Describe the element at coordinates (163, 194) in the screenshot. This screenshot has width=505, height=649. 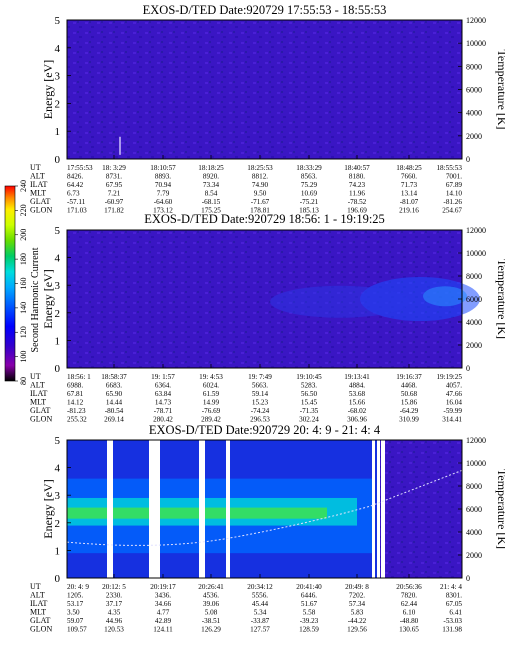
I see `orbit-cell: 7.79` at that location.